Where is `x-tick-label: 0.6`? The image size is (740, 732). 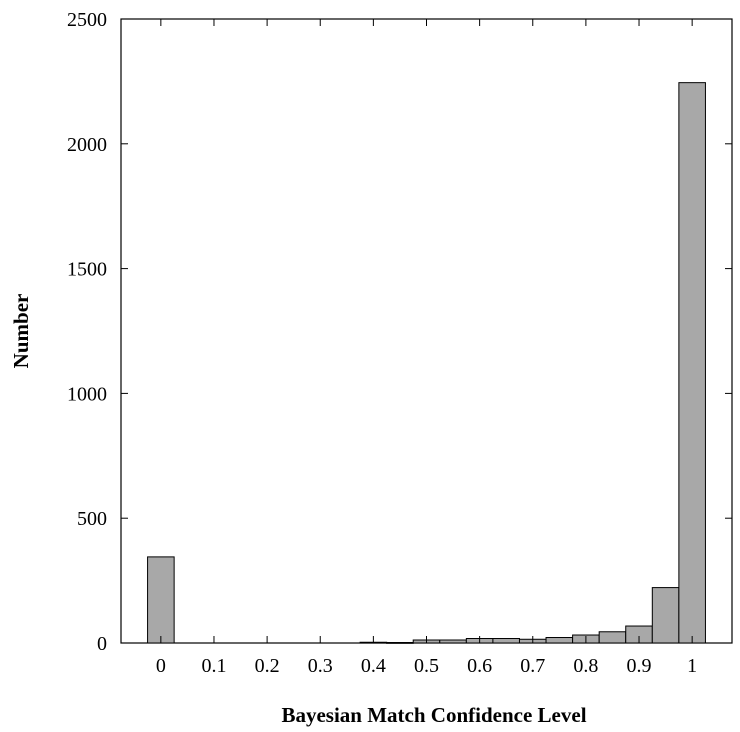 x-tick-label: 0.6 is located at coordinates (479, 666).